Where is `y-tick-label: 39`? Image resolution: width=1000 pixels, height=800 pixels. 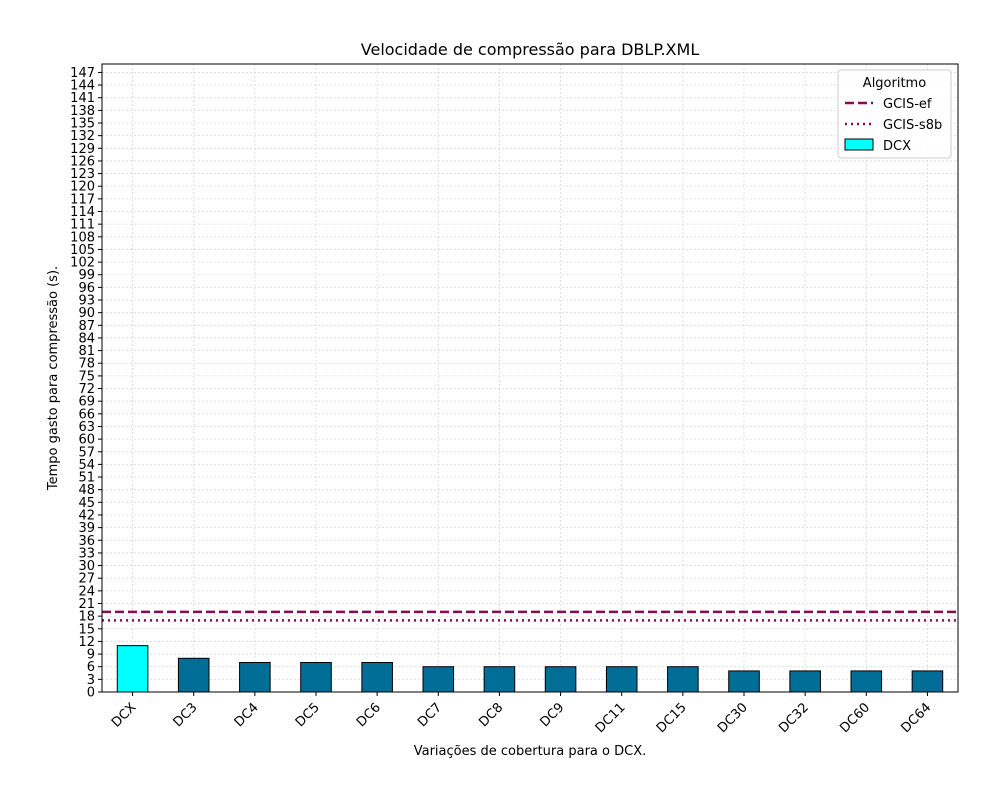 y-tick-label: 39 is located at coordinates (86, 528).